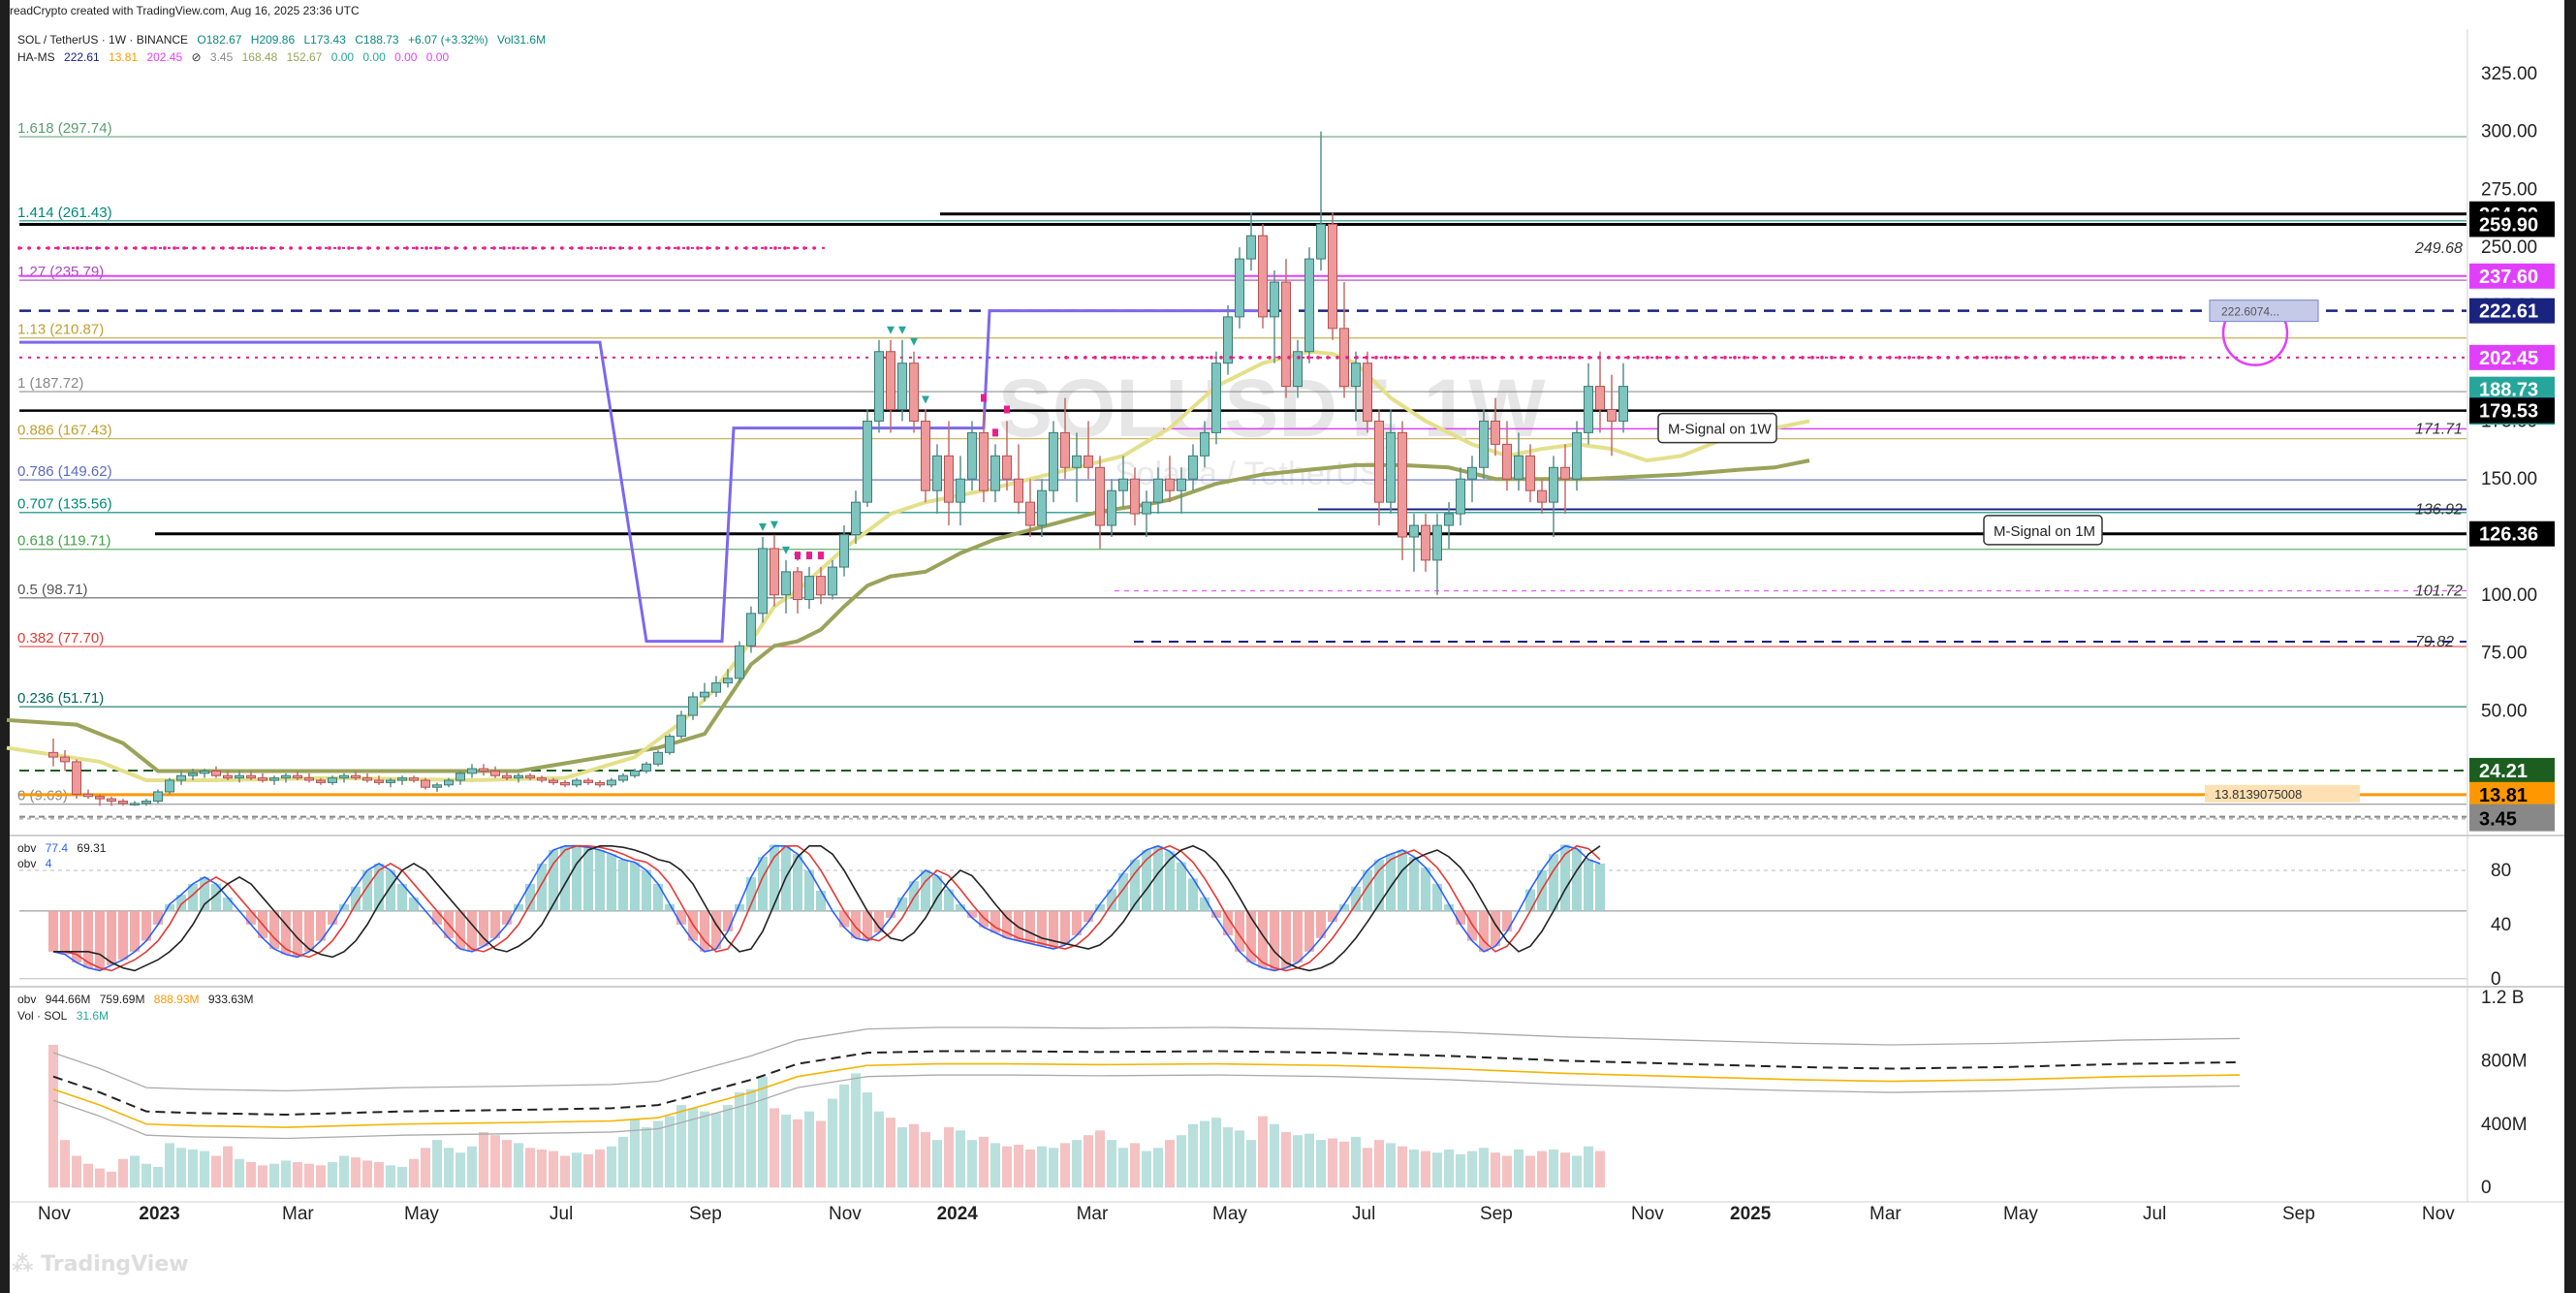 Image resolution: width=2576 pixels, height=1293 pixels. Describe the element at coordinates (298, 1214) in the screenshot. I see `time-axis-label: Mar` at that location.